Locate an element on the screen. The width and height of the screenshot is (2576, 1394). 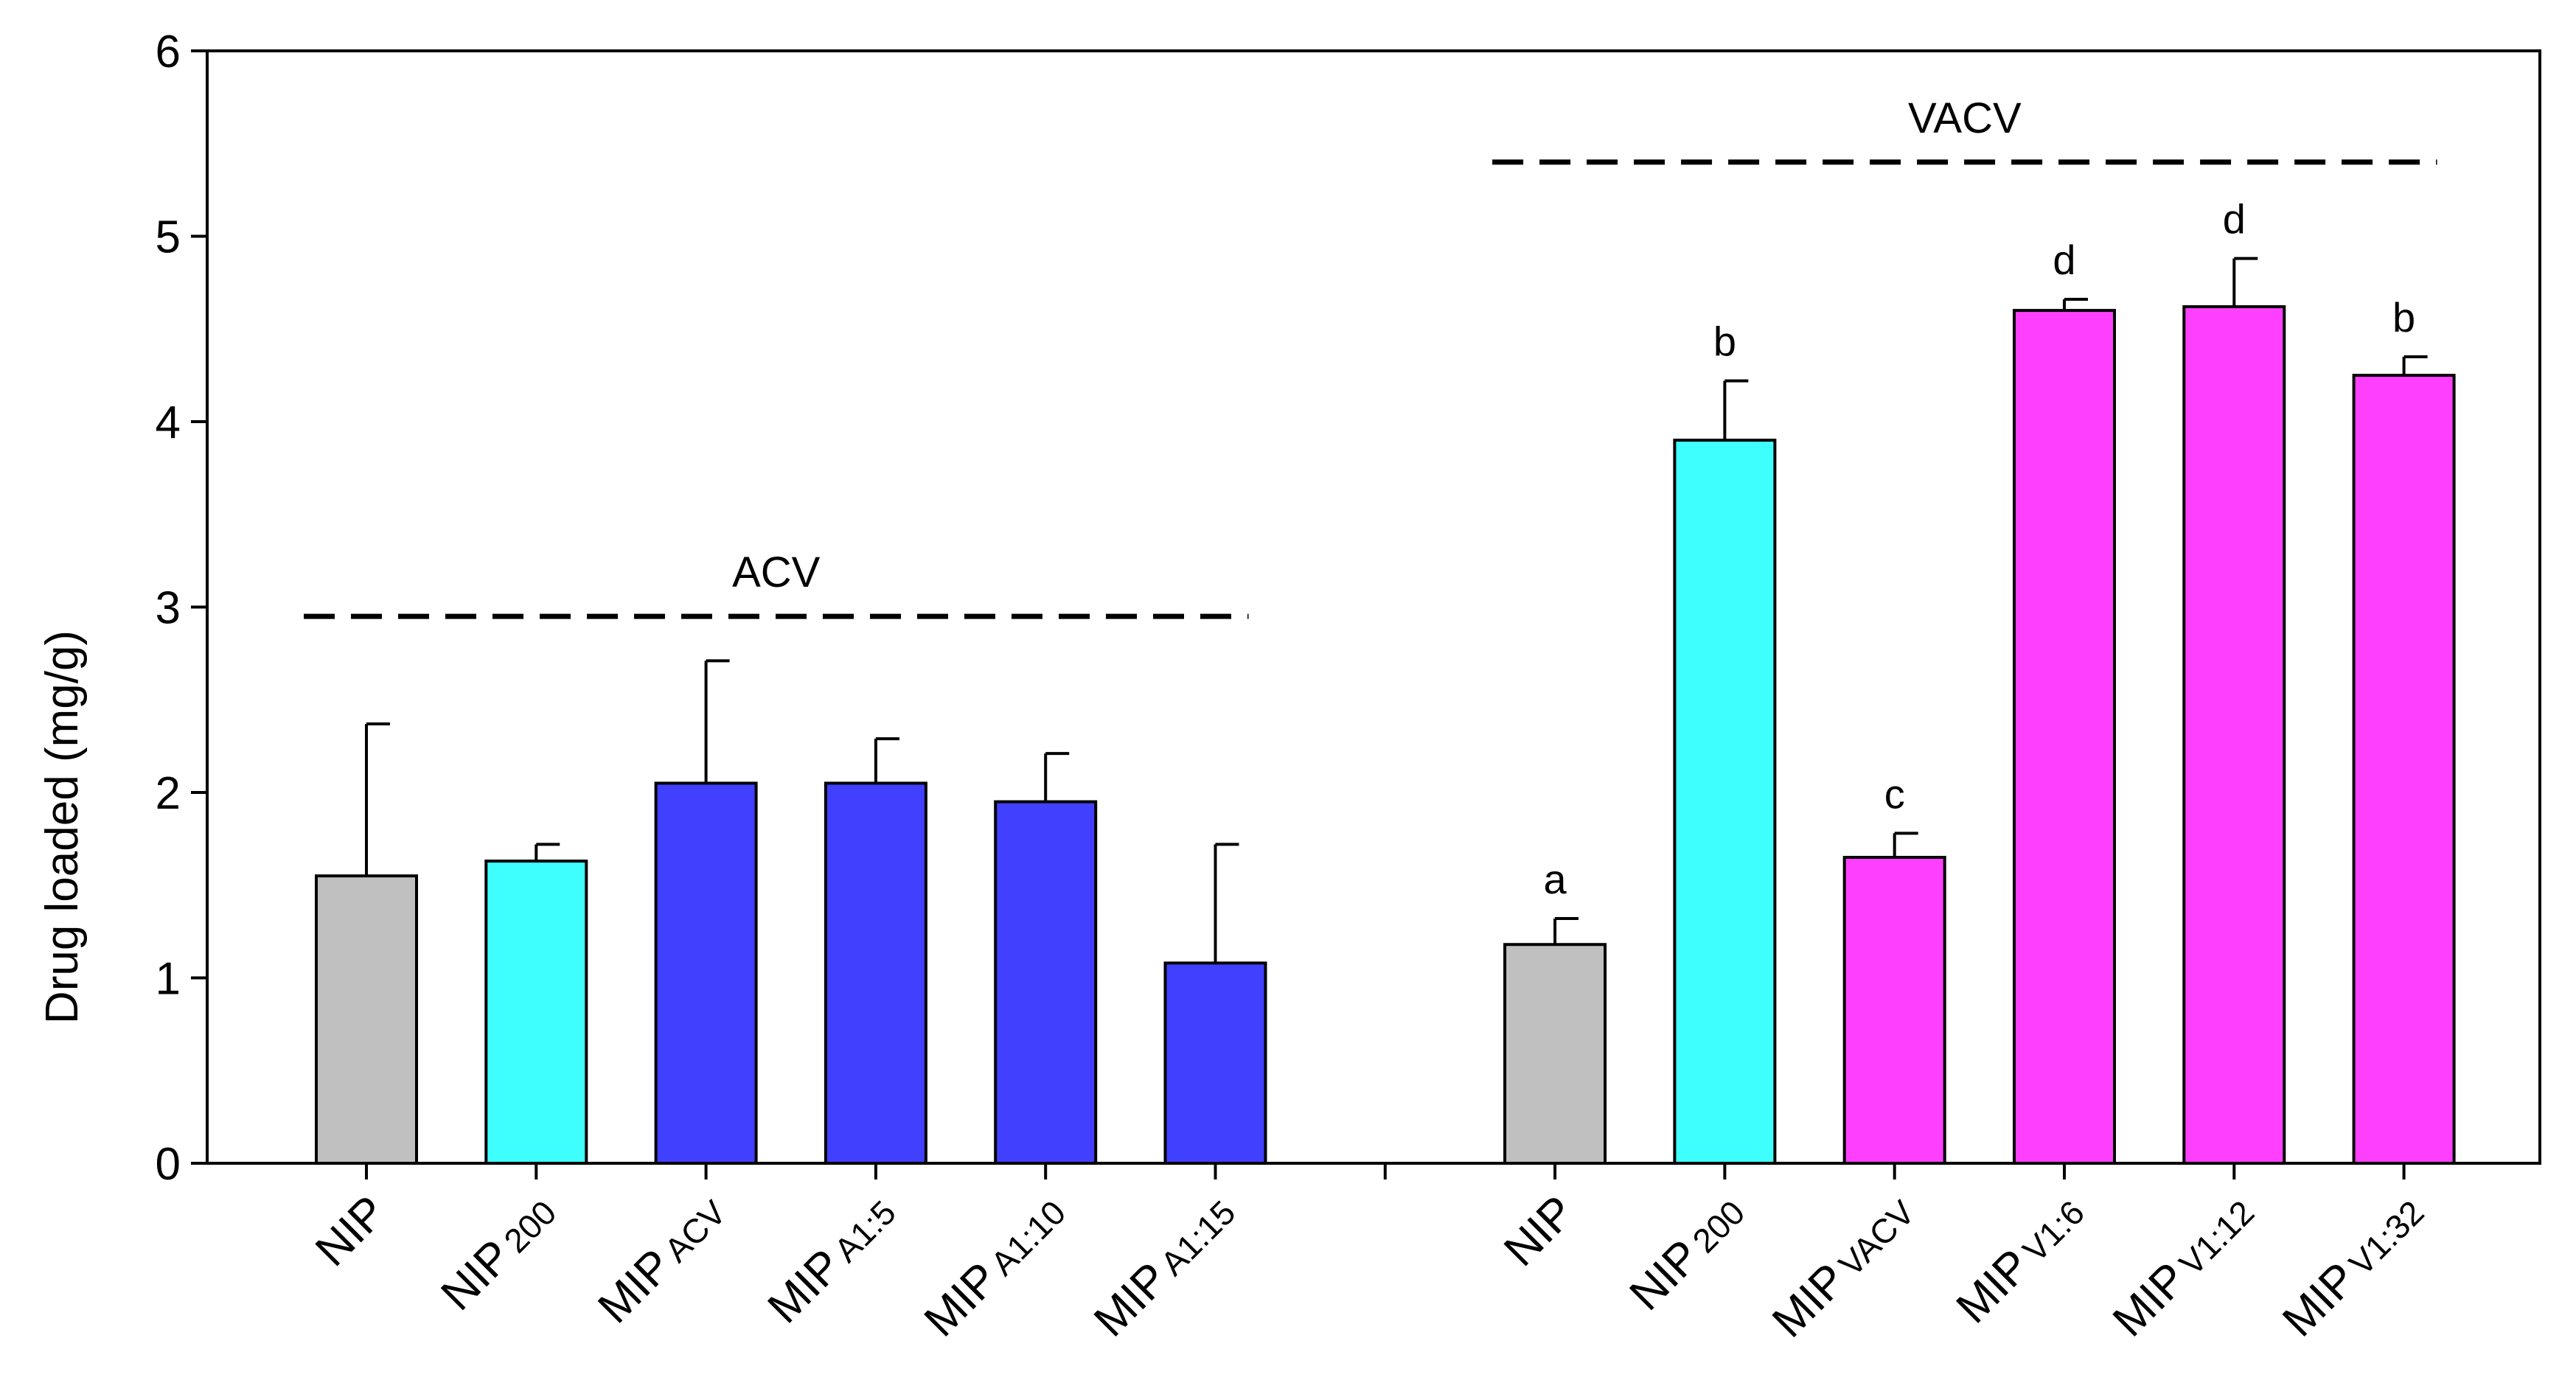
y-tick-label: 4 is located at coordinates (168, 422).